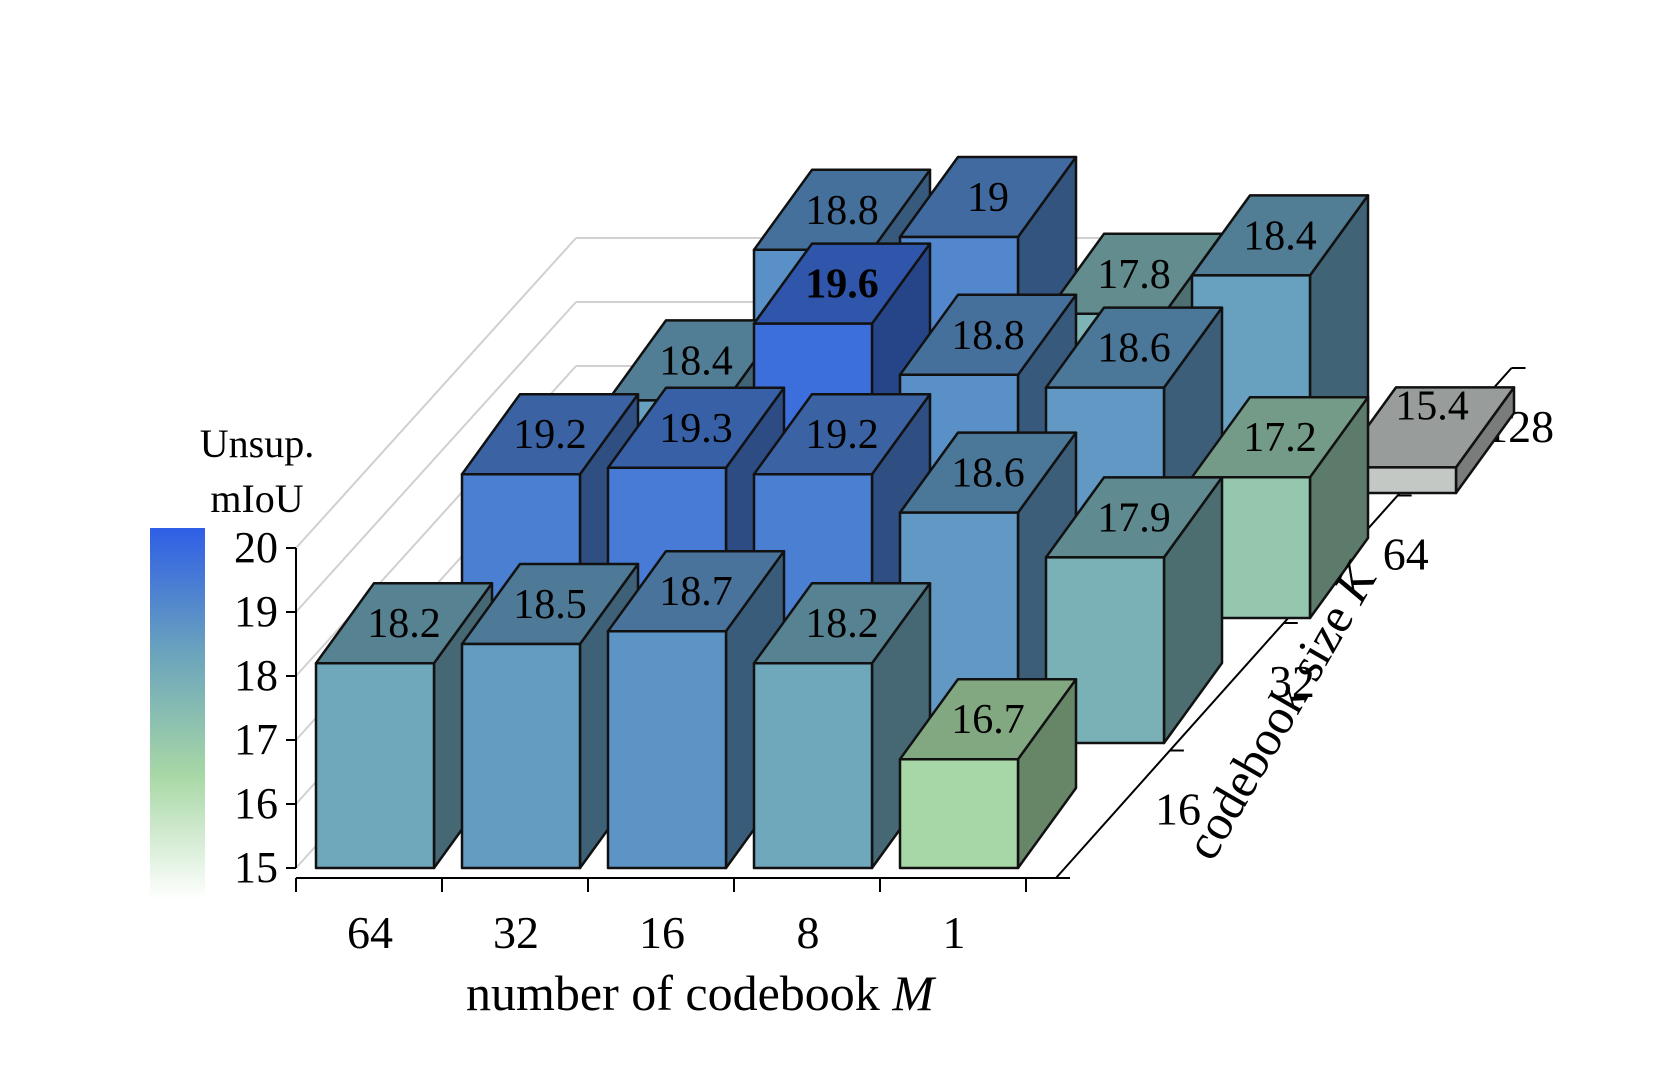  I want to click on y-tick-label: 64, so click(1406, 553).